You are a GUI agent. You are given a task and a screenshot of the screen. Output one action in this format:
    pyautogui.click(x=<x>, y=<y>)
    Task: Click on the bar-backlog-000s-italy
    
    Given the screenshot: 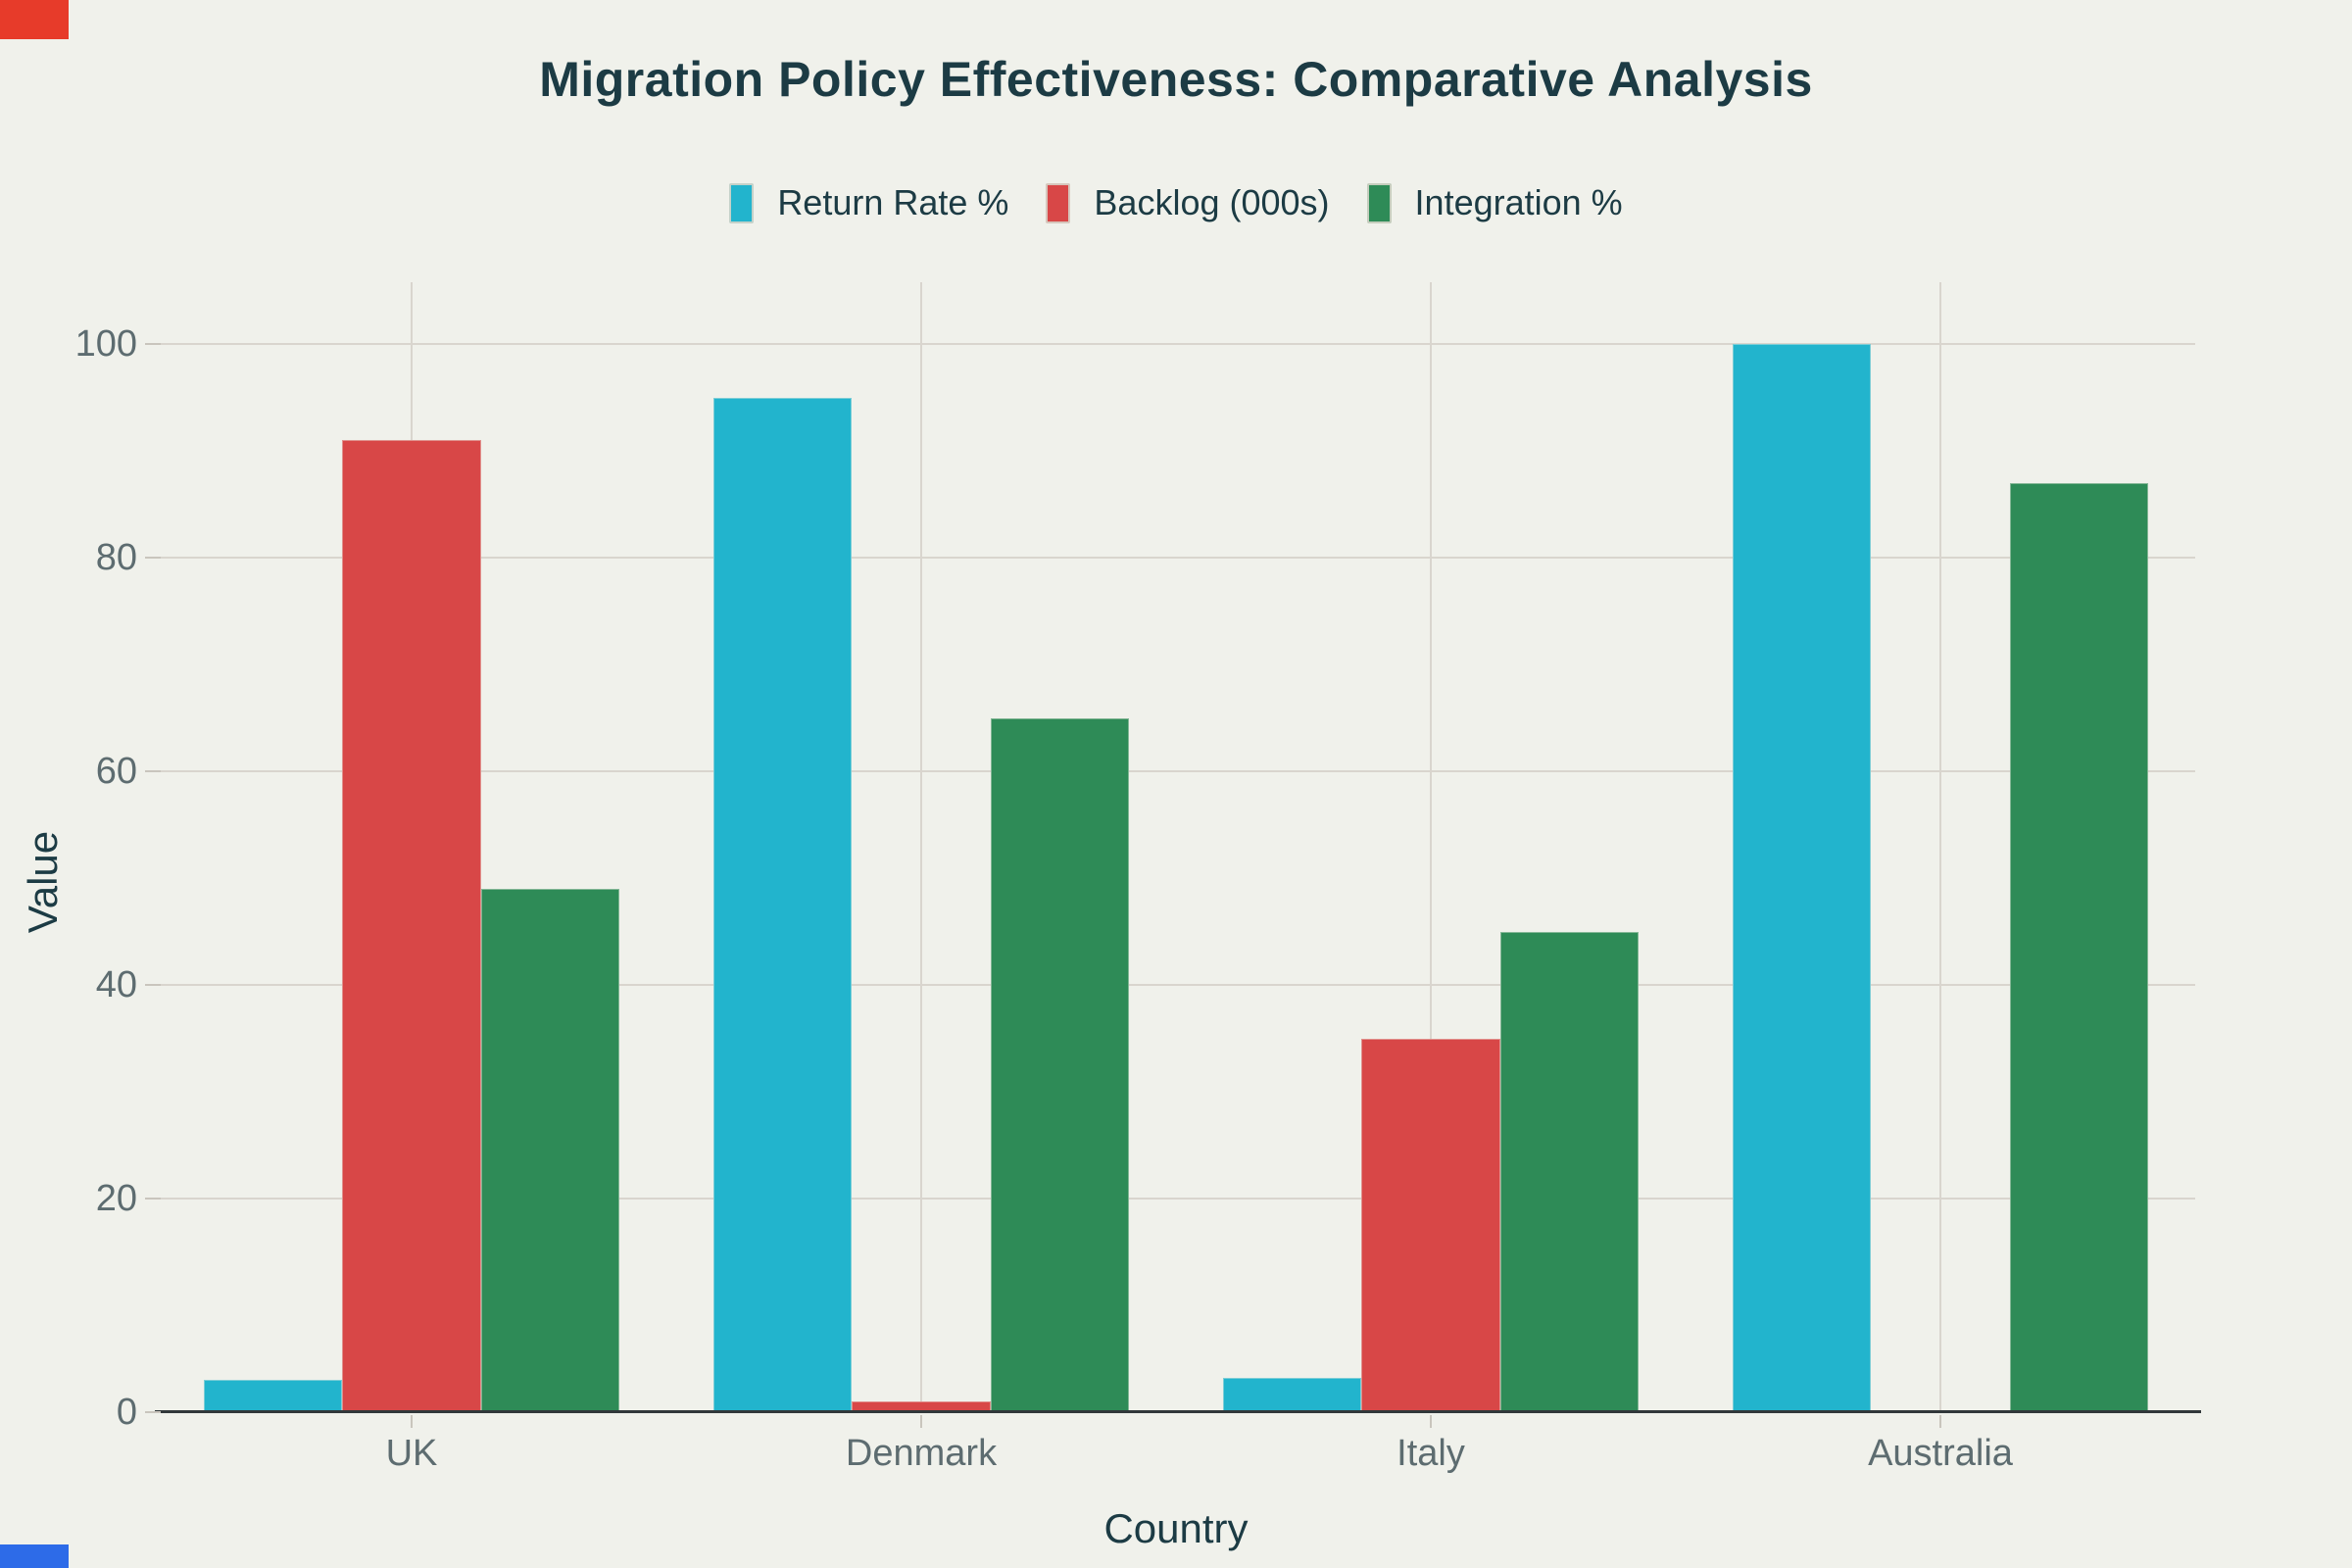 What is the action you would take?
    pyautogui.click(x=1430, y=1225)
    